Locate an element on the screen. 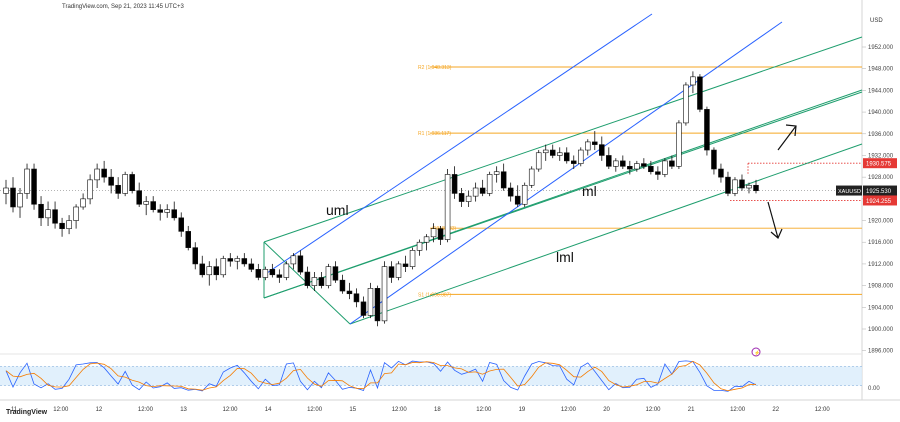  pivot-level-label: (1918.583) is located at coordinates (444, 229).